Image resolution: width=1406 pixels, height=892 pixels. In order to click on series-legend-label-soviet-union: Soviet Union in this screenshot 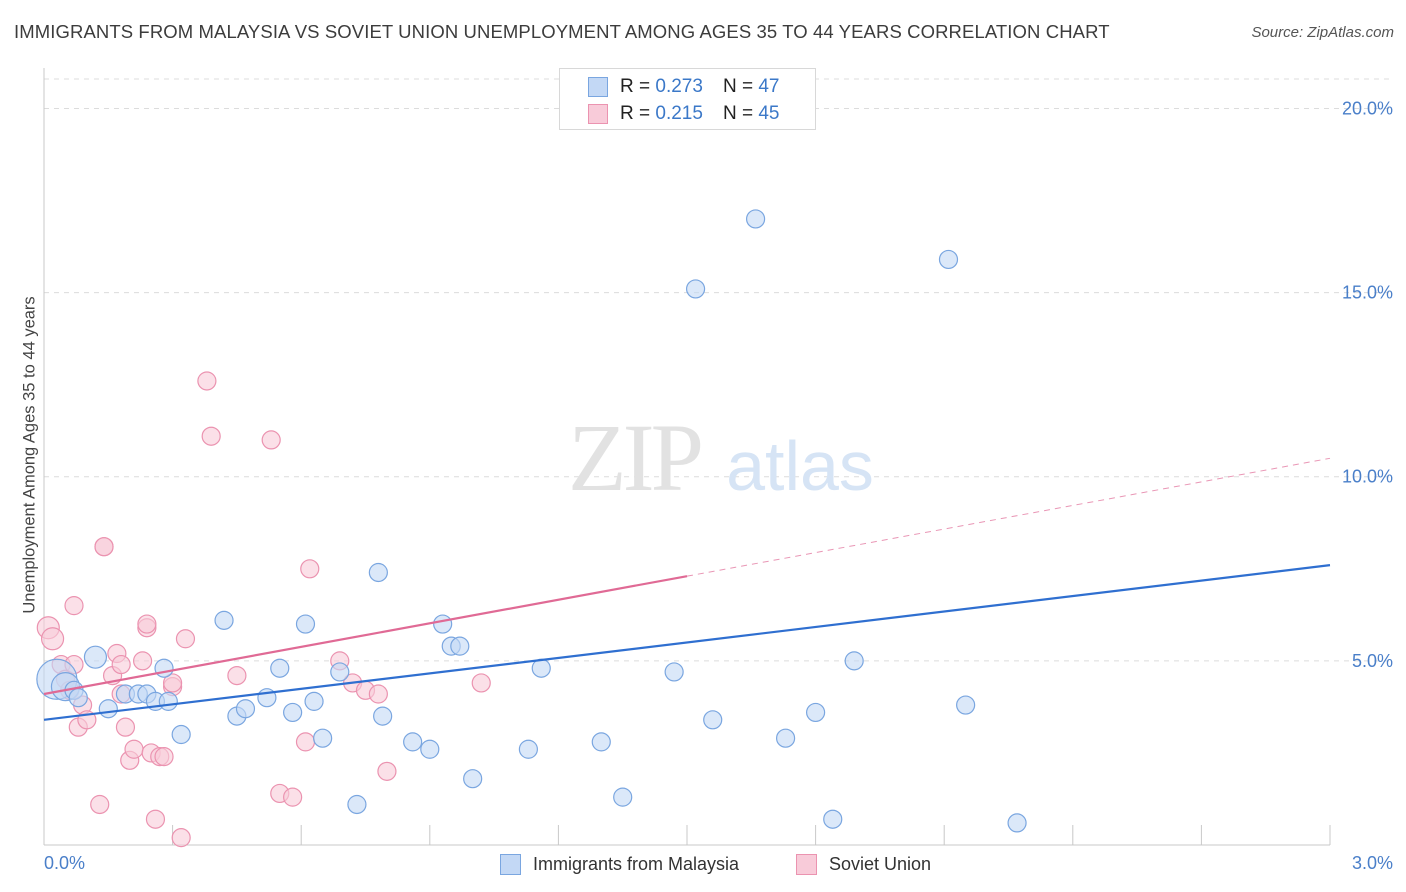, I will do `click(880, 863)`.